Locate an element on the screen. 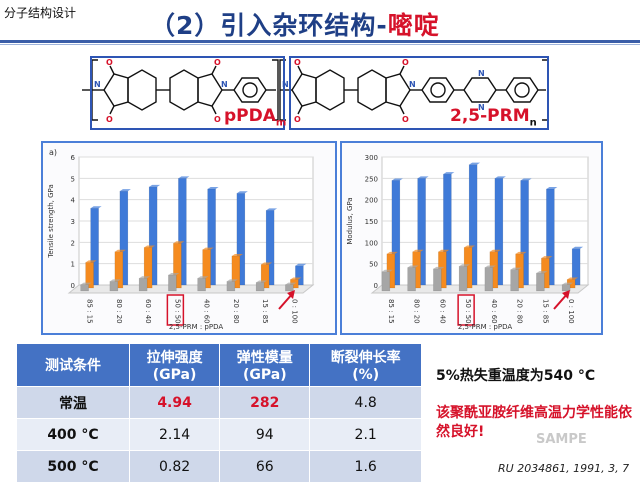 This screenshot has height=483, width=640. y-axis-label: Tensile strength, GPa is located at coordinates (51, 221).